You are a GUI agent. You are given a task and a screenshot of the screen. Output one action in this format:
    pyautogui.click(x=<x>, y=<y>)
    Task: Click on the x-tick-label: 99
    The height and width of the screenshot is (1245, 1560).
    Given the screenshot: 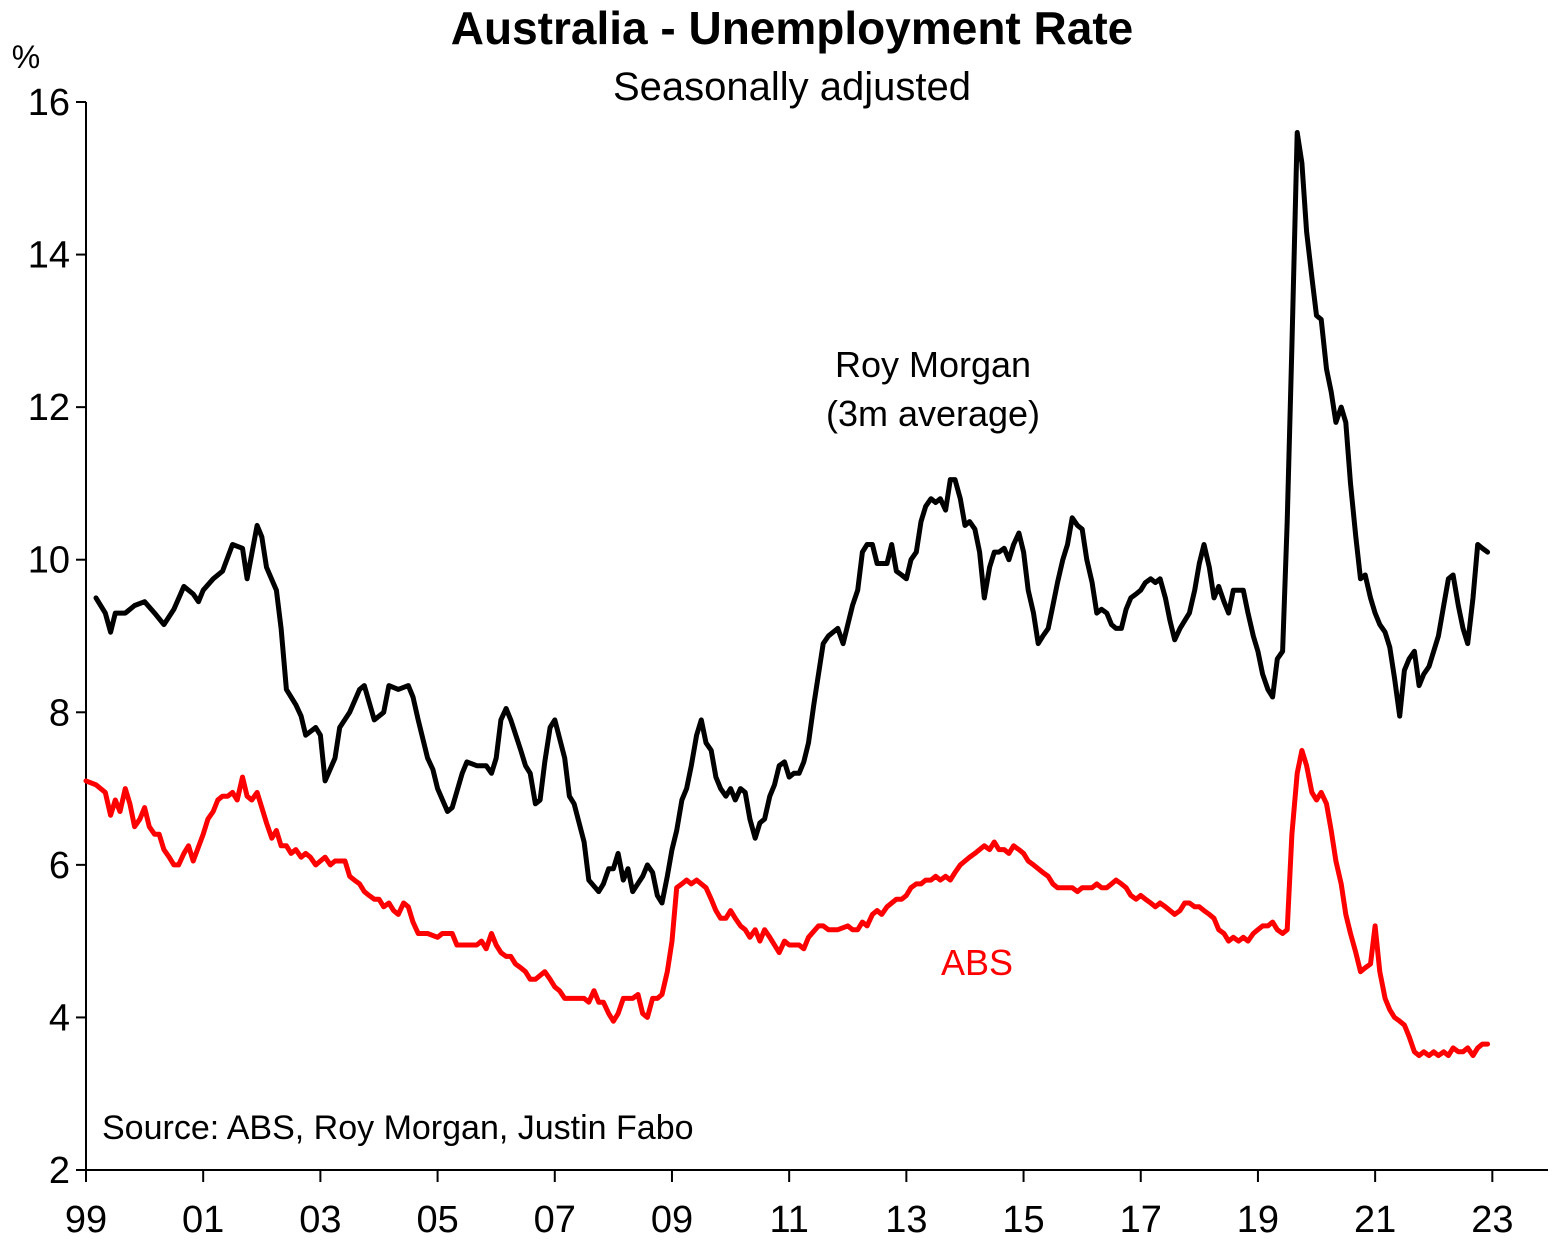 What is the action you would take?
    pyautogui.click(x=86, y=1220)
    